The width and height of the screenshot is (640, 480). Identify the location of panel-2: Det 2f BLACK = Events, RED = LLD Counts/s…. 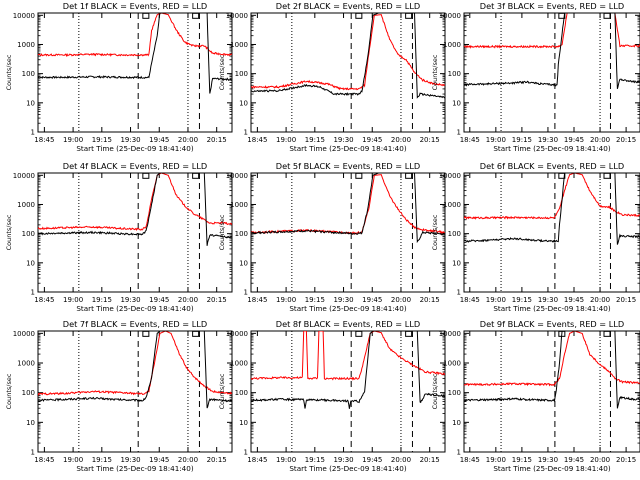
(332, 77).